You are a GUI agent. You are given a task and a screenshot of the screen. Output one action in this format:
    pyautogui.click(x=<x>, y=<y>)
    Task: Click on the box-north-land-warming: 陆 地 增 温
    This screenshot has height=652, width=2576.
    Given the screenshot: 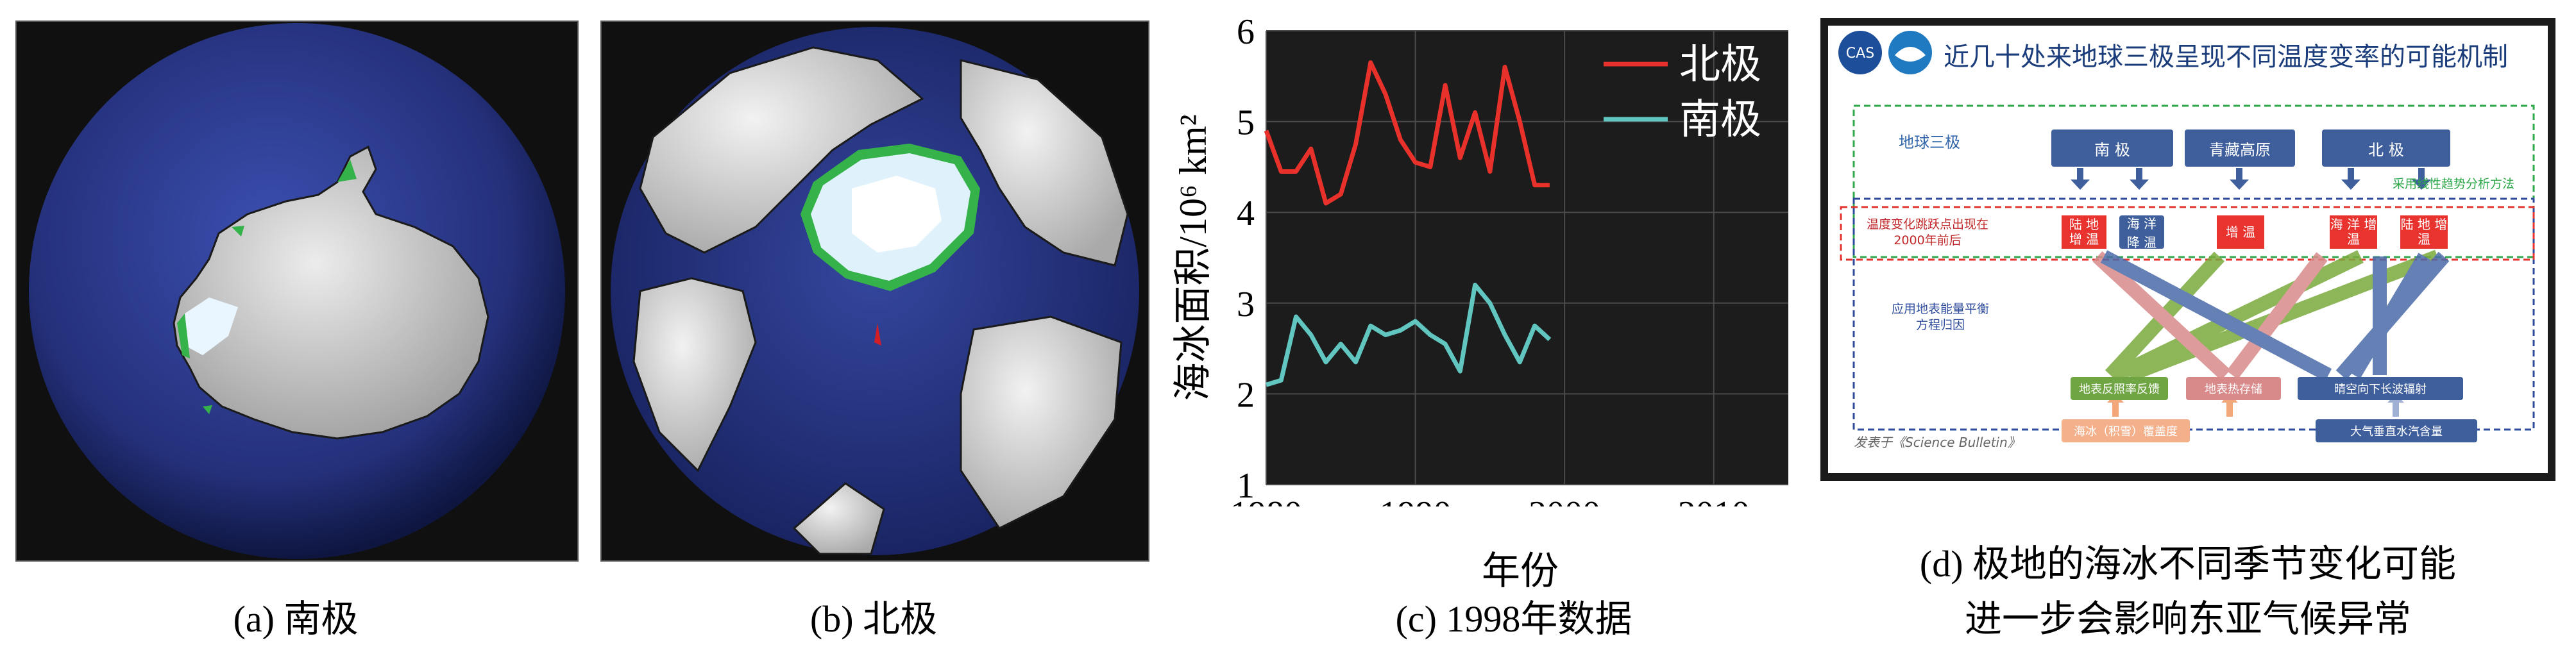 What is the action you would take?
    pyautogui.click(x=2424, y=232)
    